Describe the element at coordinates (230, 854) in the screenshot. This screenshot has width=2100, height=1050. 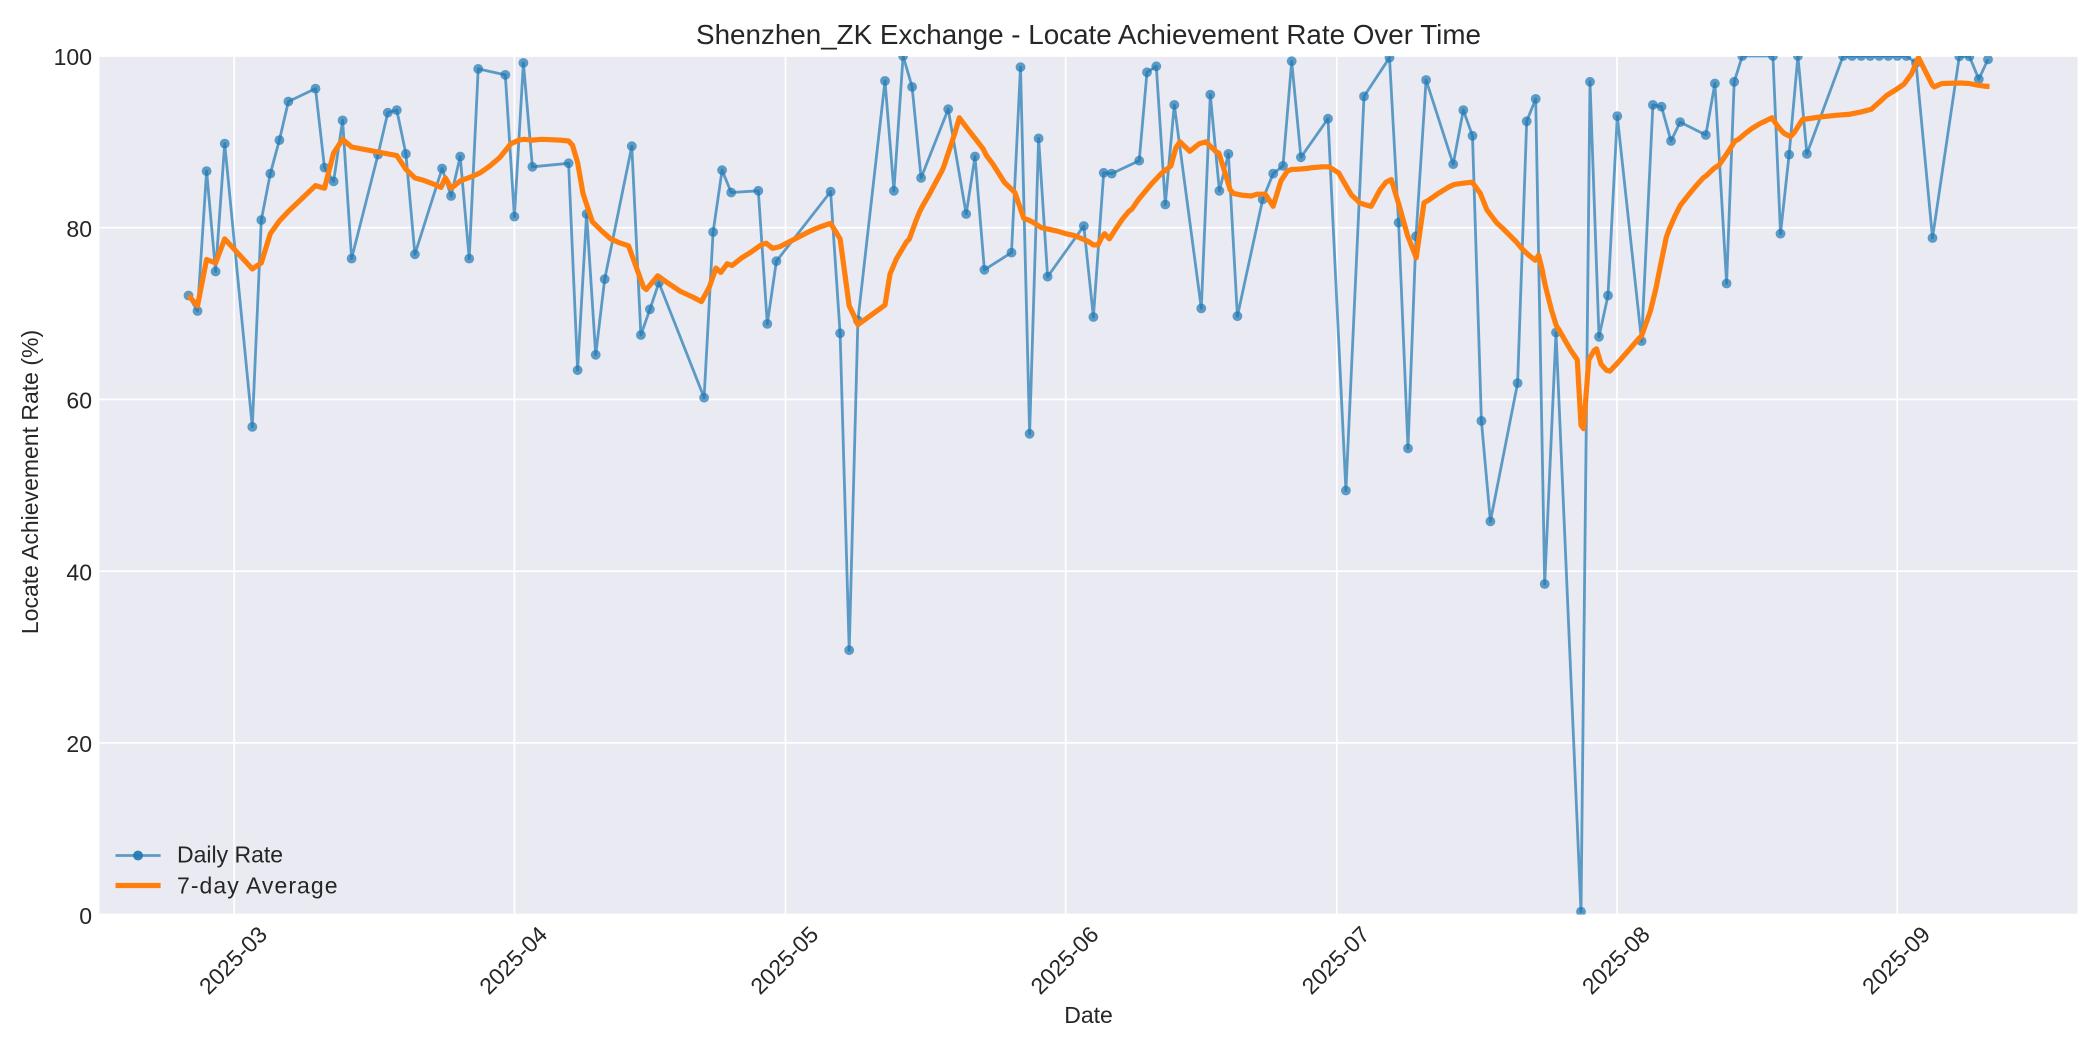
I see `svg-text: Daily Rate` at that location.